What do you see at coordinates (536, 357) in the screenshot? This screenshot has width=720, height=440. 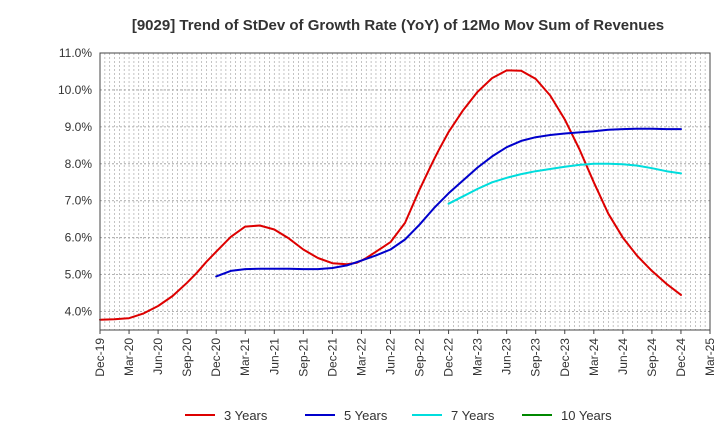 I see `x-tick-label: Sep-23` at bounding box center [536, 357].